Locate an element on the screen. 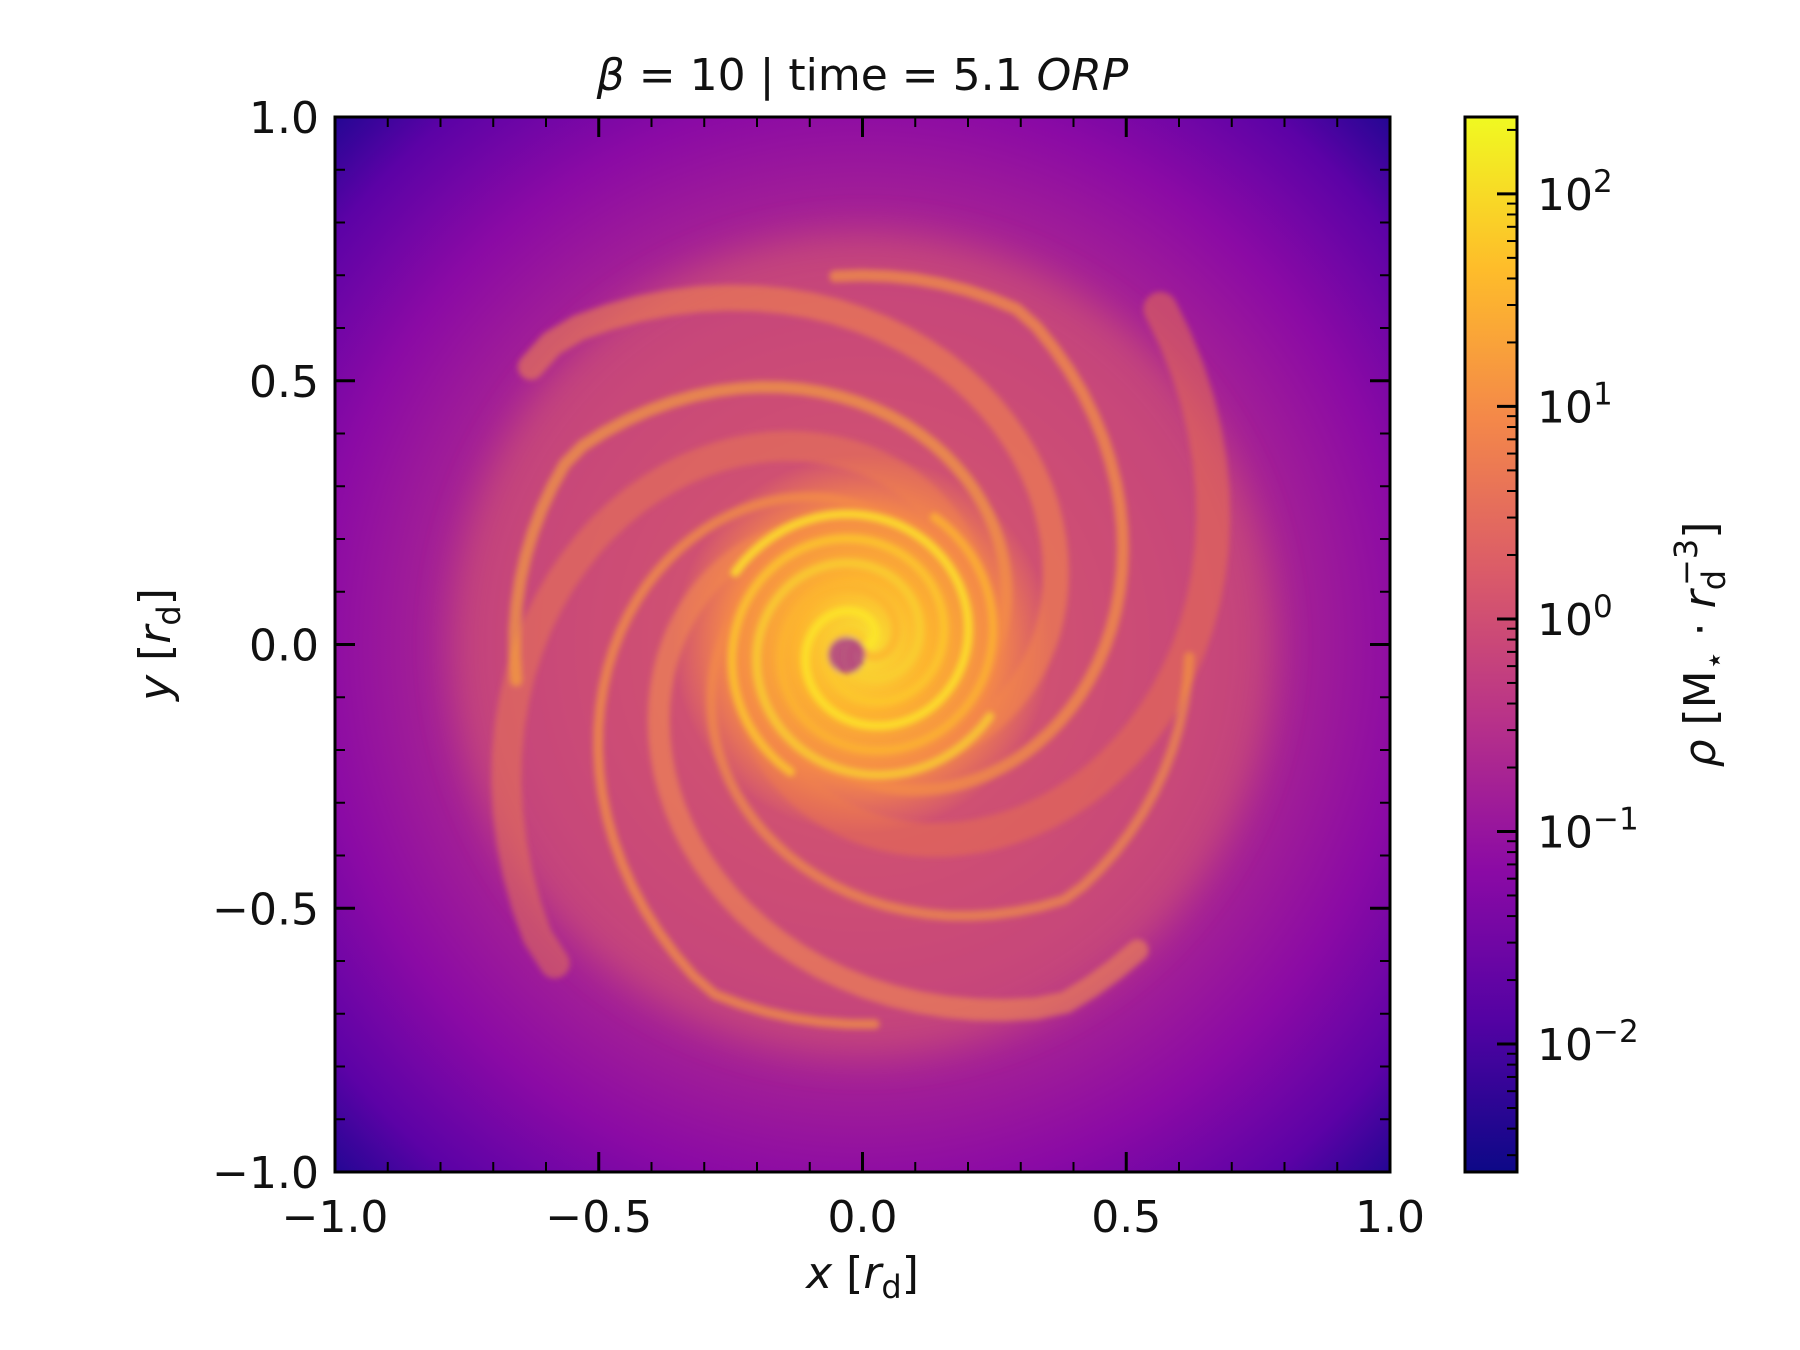 The height and width of the screenshot is (1350, 1800). y-tick-label: −1.0 is located at coordinates (265, 1173).